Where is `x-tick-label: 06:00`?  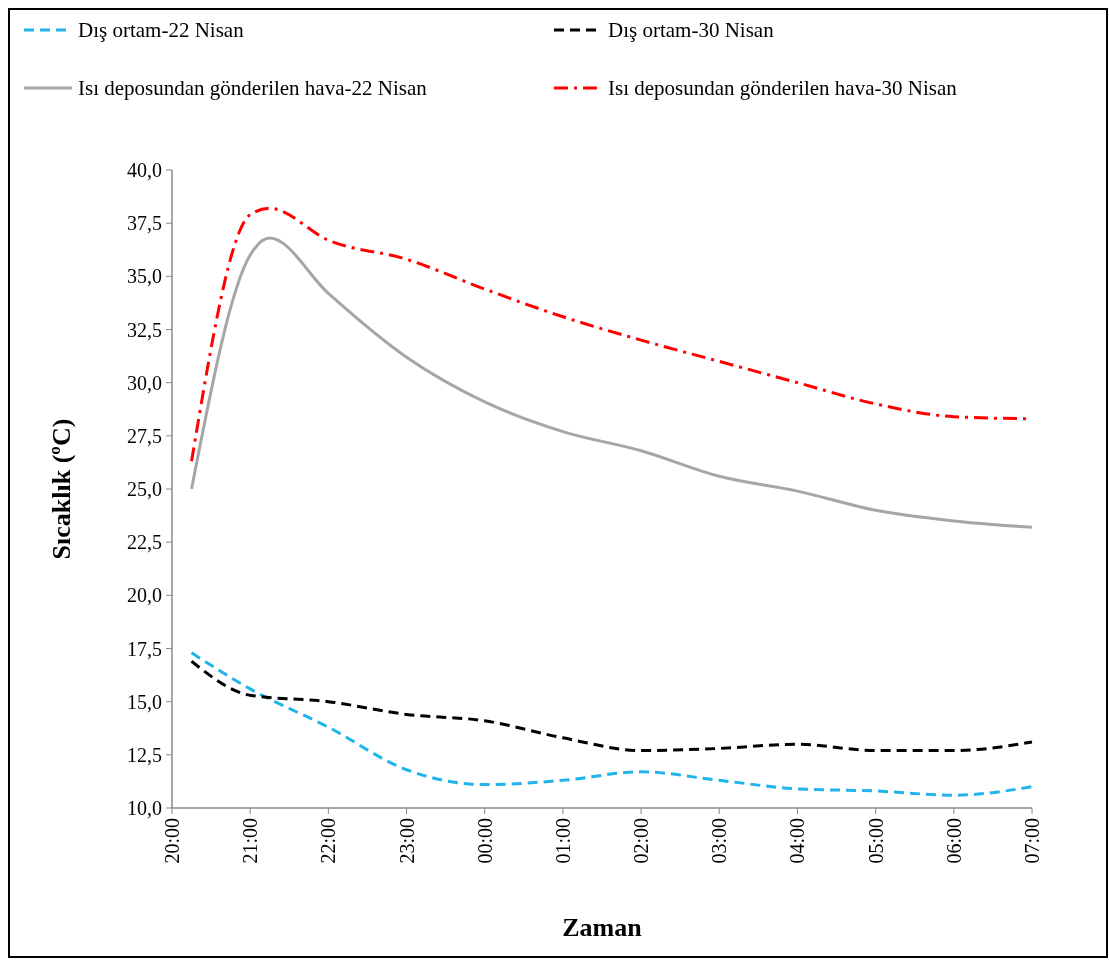
x-tick-label: 06:00 is located at coordinates (953, 841).